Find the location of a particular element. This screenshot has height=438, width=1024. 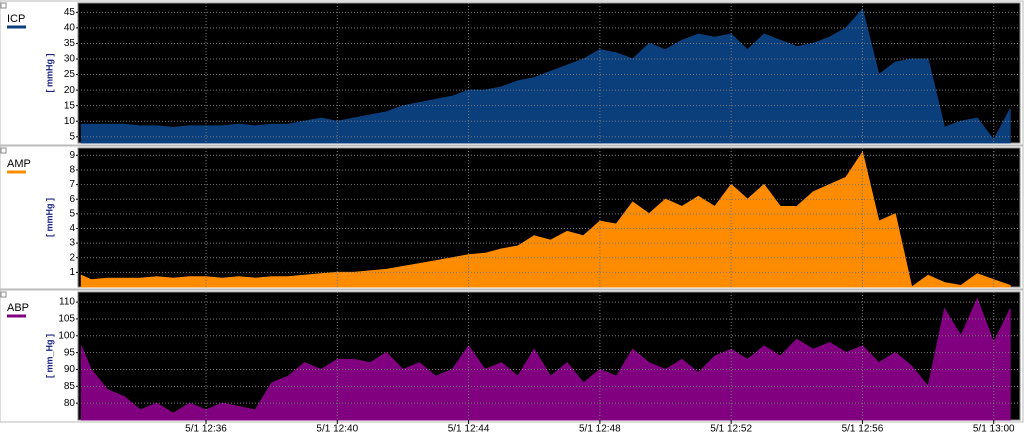

legend-label: ICP is located at coordinates (16, 19).